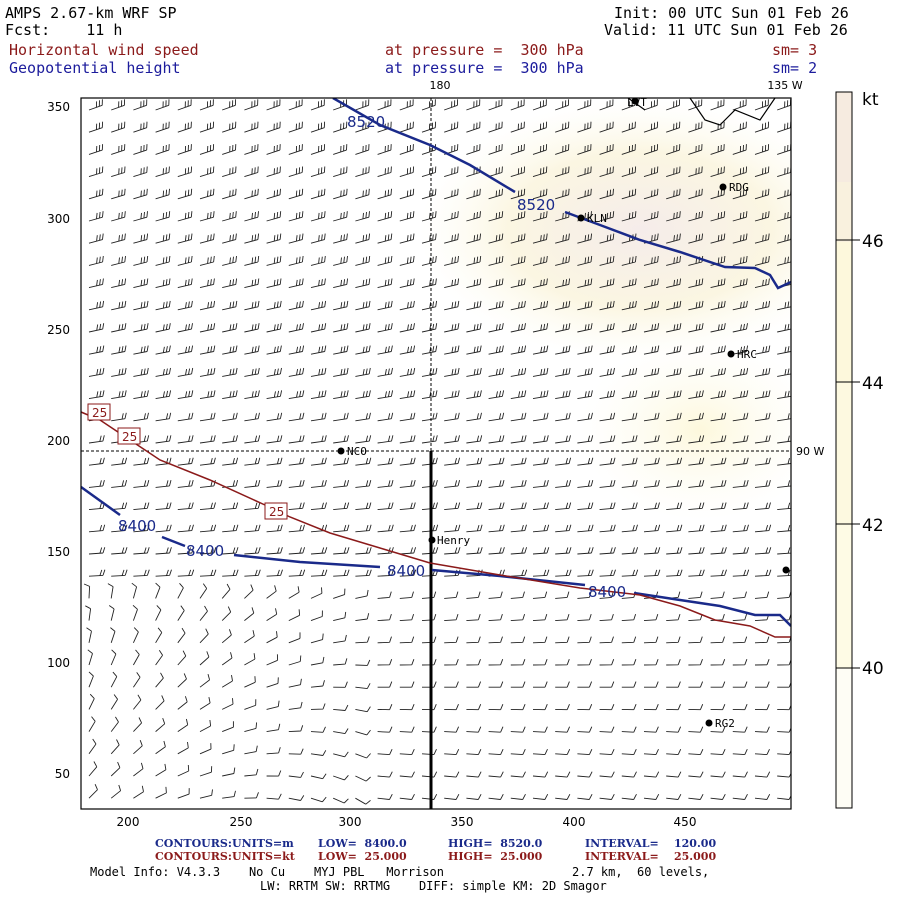 The height and width of the screenshot is (900, 900). What do you see at coordinates (350, 822) in the screenshot?
I see `x-tick-300: 300` at bounding box center [350, 822].